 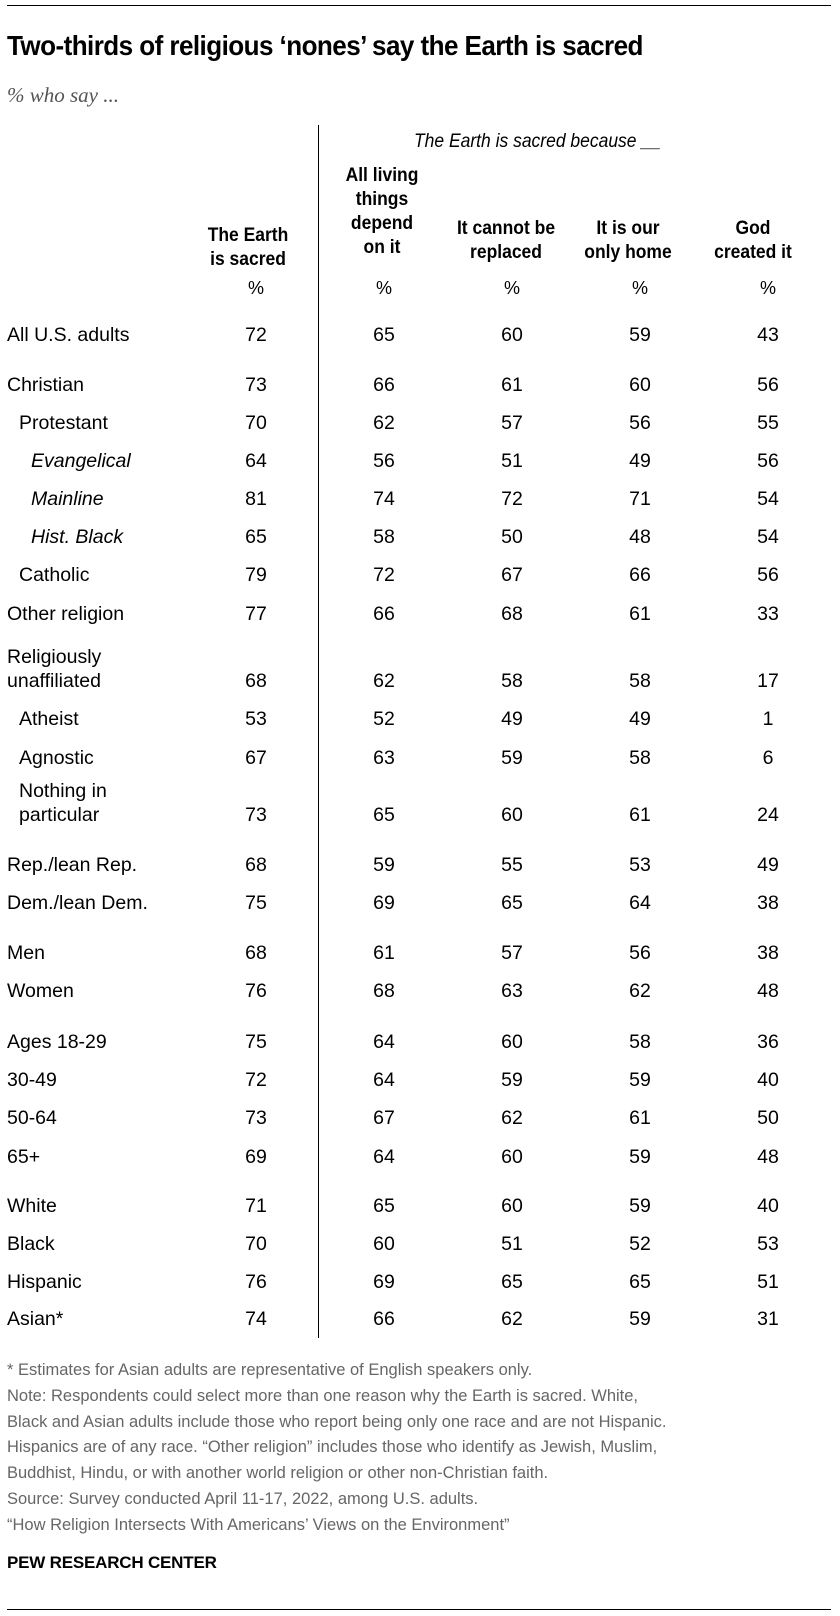 I want to click on row-label: Catholic, so click(x=54, y=575).